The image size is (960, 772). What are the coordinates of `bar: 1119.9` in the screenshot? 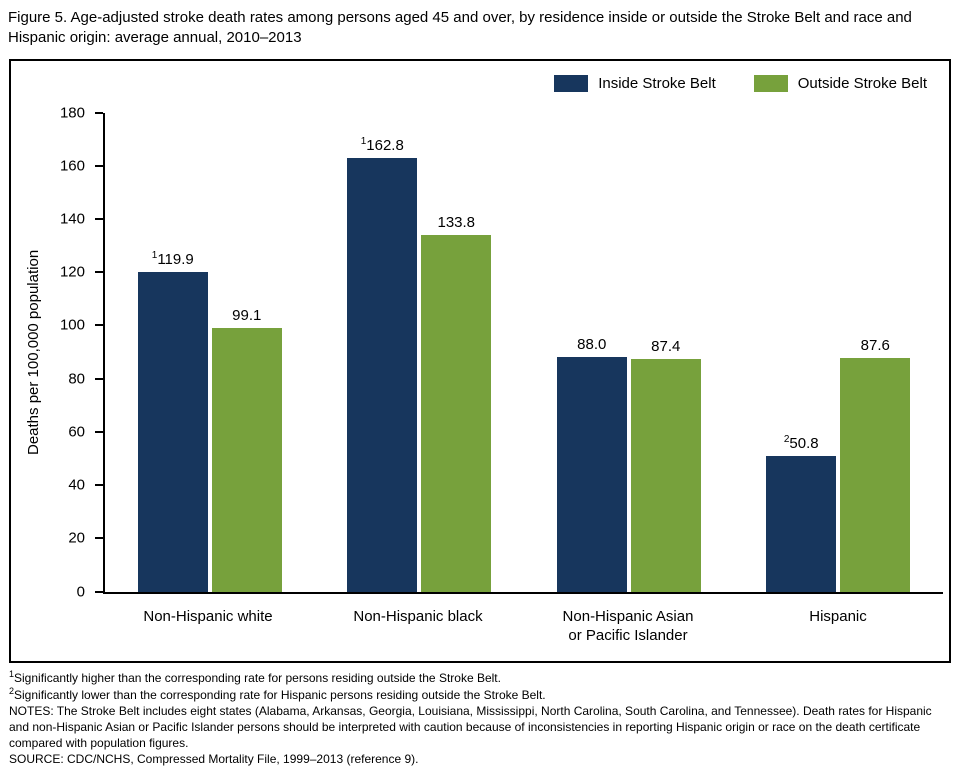 It's located at (172, 421).